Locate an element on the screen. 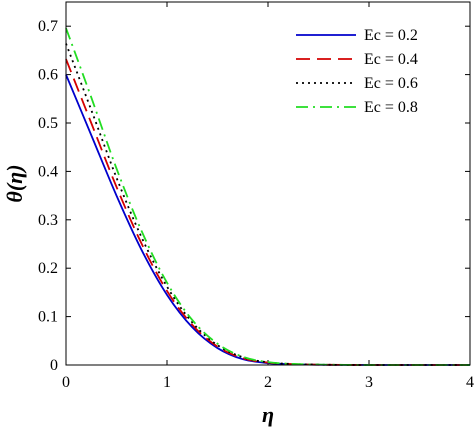 The image size is (474, 431). y-tick-label: 0.1 is located at coordinates (48, 317).